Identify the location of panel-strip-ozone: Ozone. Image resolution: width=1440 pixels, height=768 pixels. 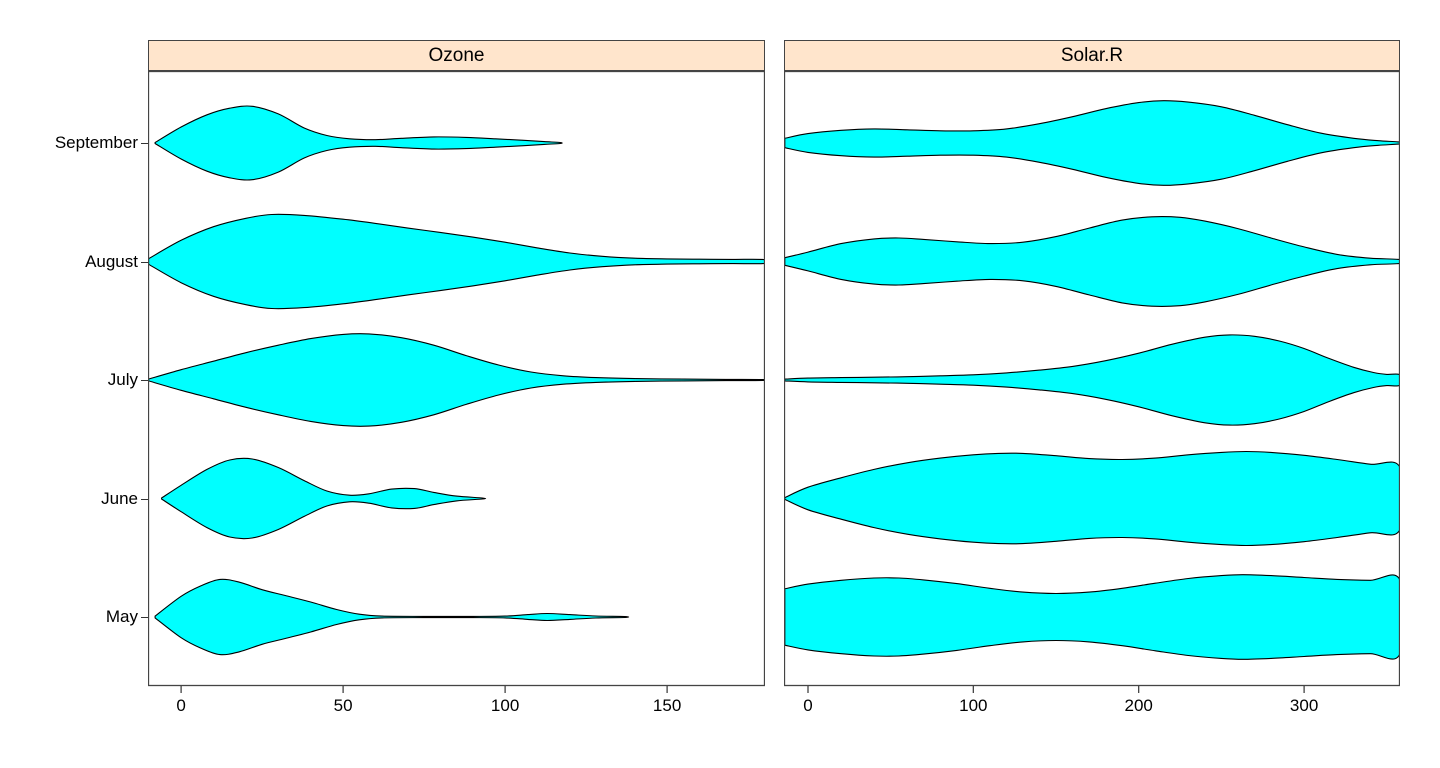
(456, 55).